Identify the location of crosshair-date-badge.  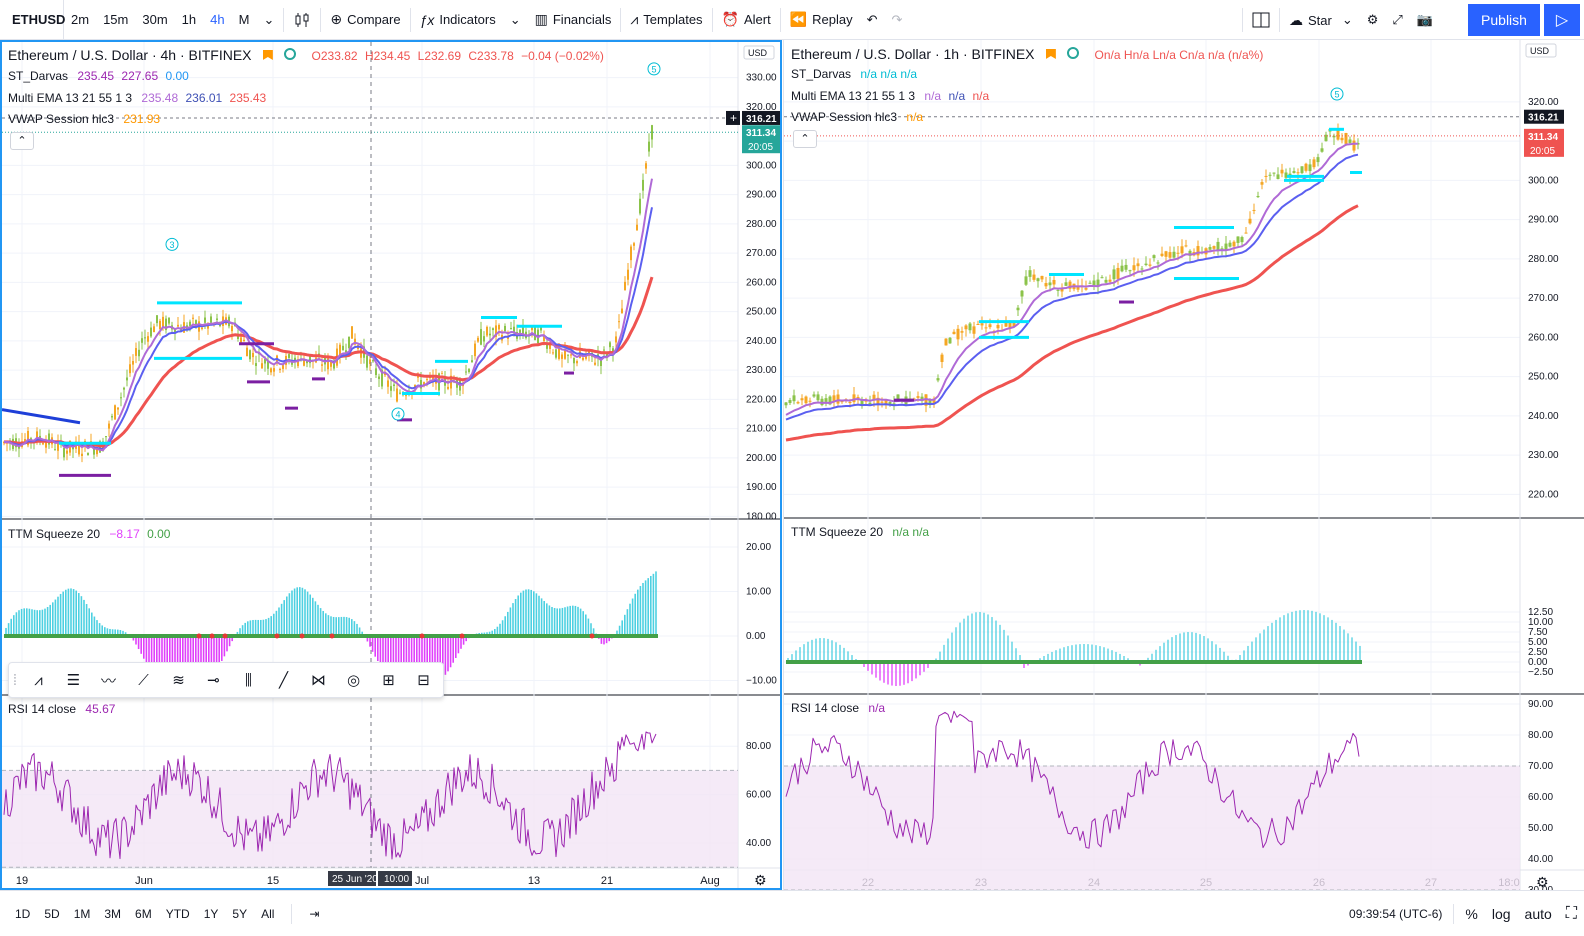
(352, 878).